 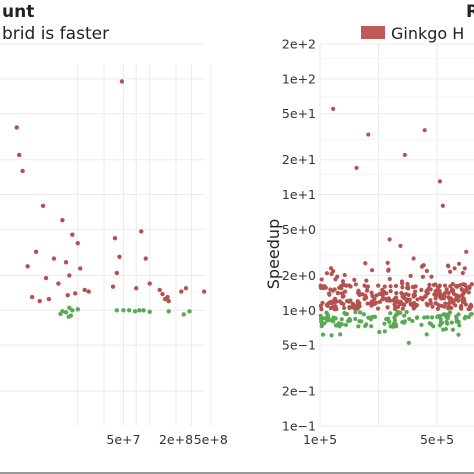 What do you see at coordinates (211, 439) in the screenshot?
I see `left-x-tick-label: 5e+8` at bounding box center [211, 439].